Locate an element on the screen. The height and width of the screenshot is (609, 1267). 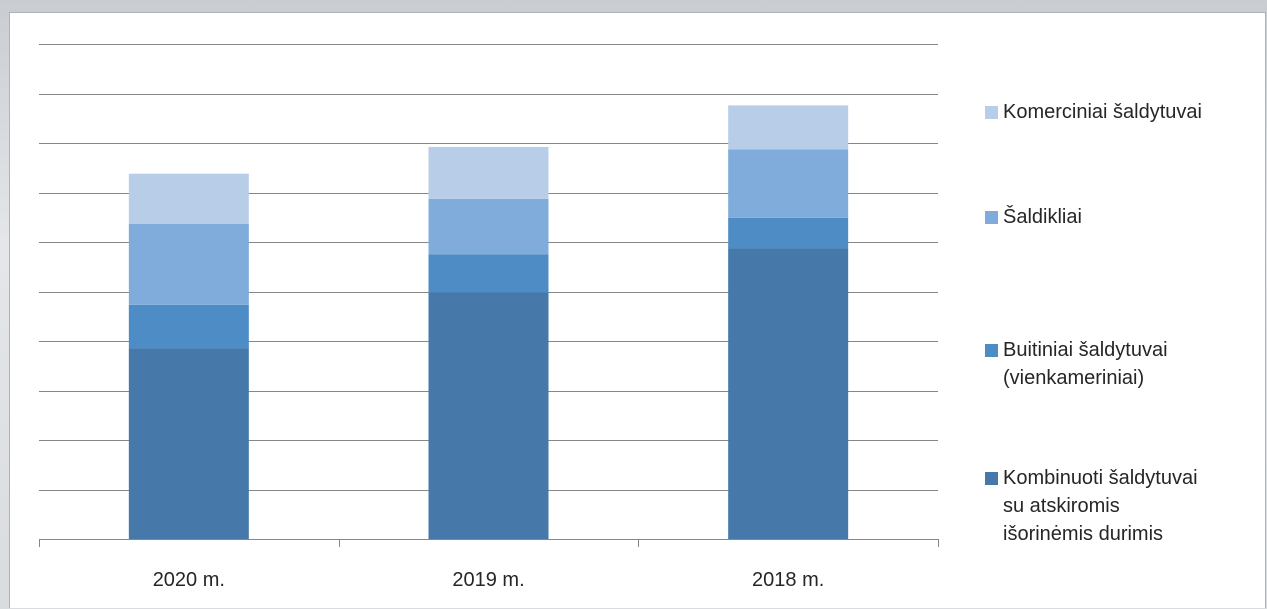
legend-item-saldikliai: Šaldikliai is located at coordinates (1033, 217).